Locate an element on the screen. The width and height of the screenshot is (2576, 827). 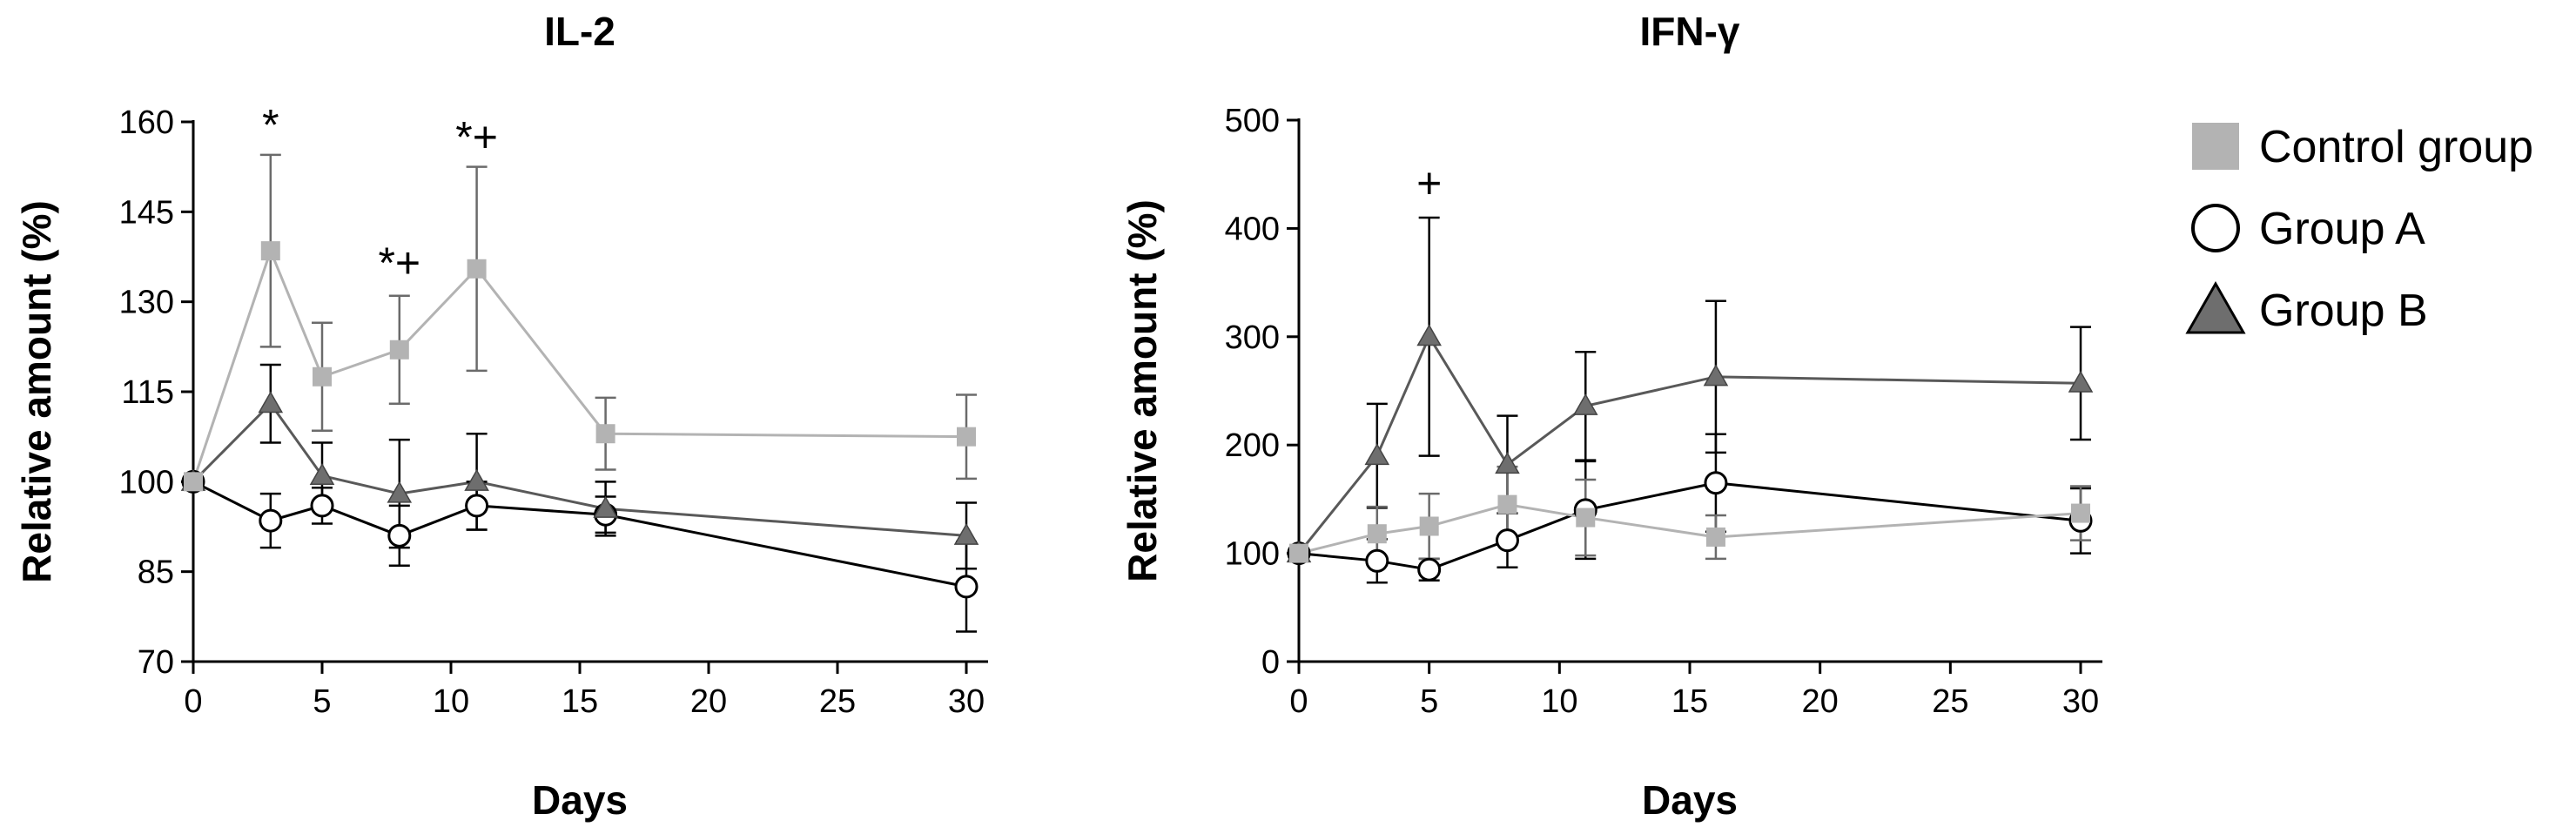
chart-title: IFN-γ is located at coordinates (1690, 32).